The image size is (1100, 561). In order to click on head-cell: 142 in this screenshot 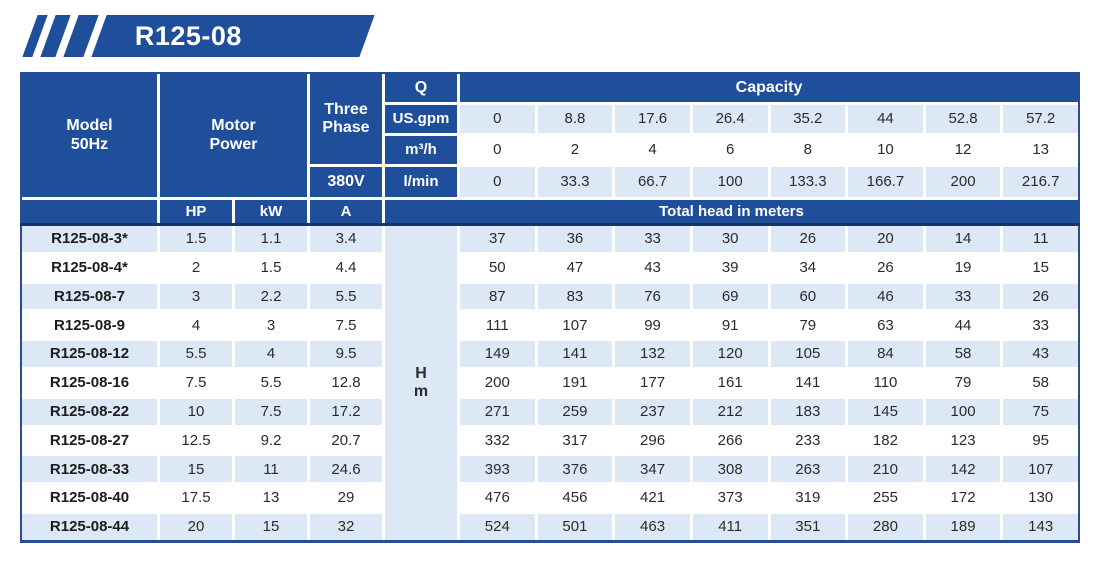, I will do `click(963, 469)`.